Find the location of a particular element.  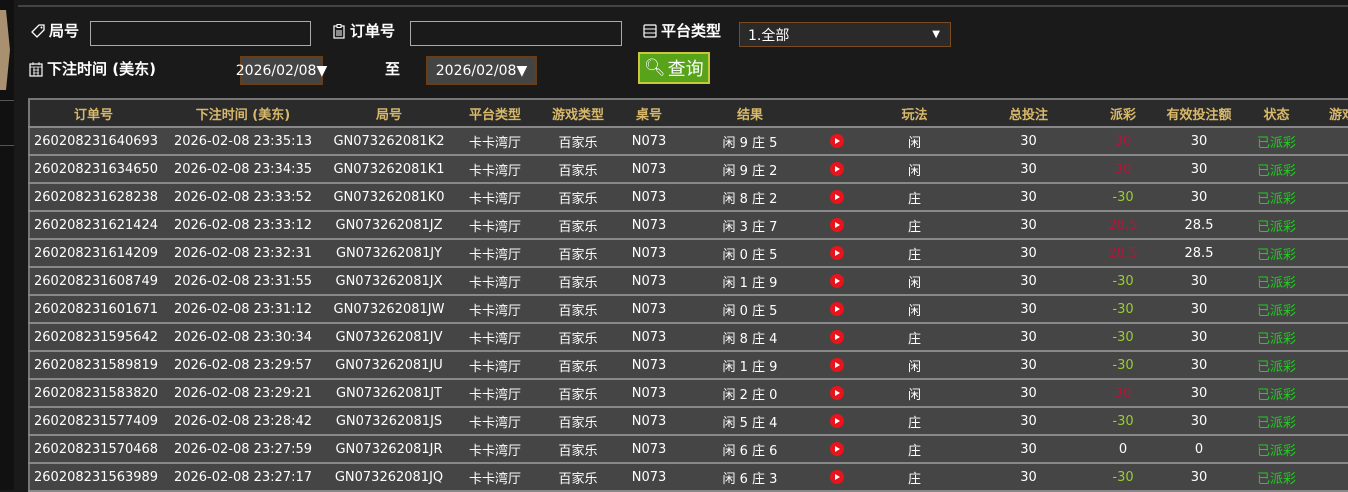

cell-round-no: GN073262081JW is located at coordinates (389, 309).